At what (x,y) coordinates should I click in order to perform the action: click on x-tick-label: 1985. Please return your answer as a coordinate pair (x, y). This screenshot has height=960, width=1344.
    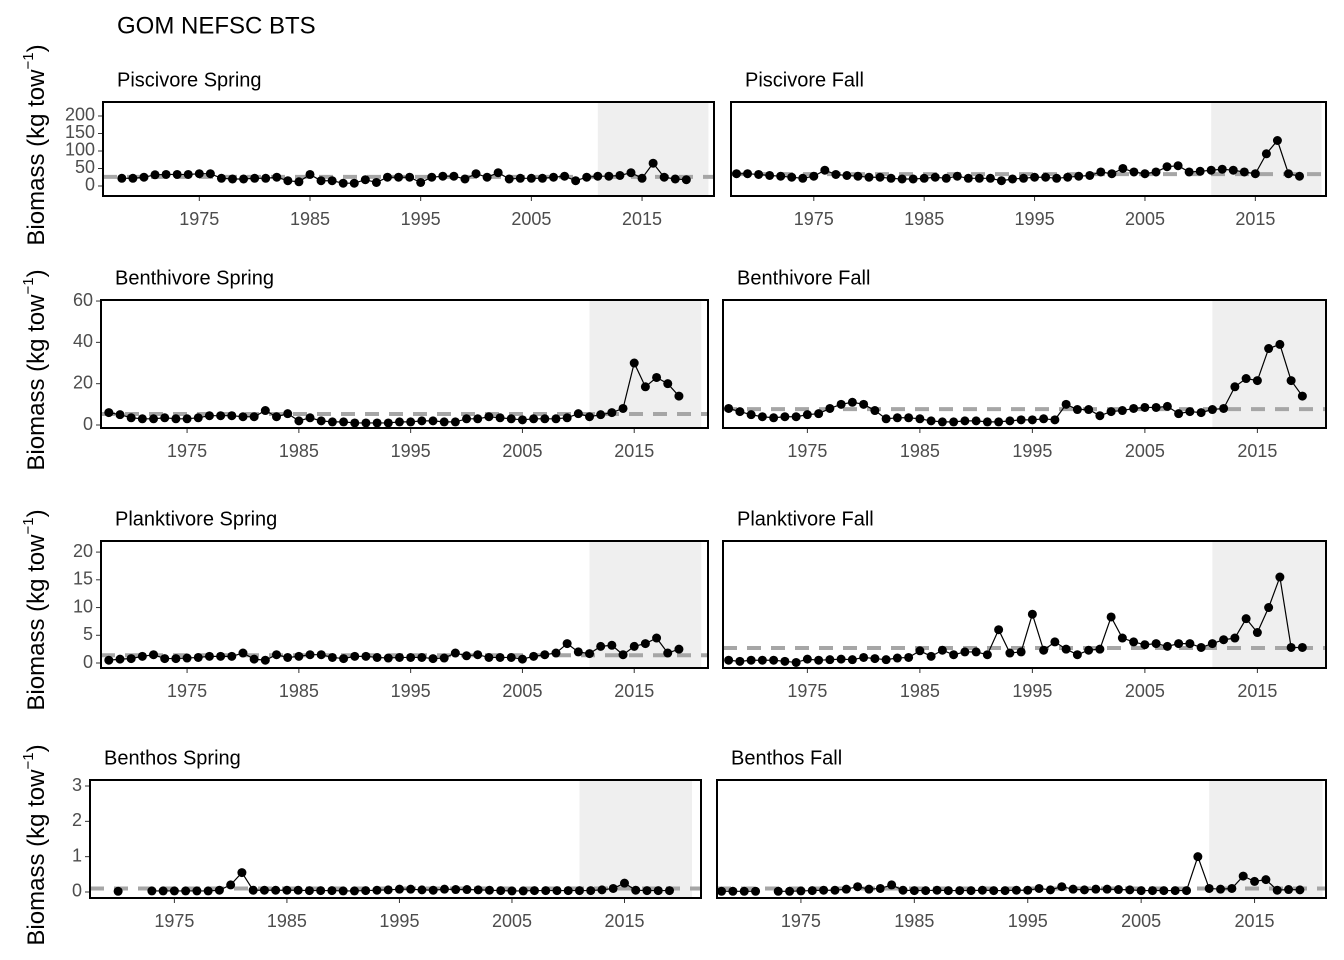
    Looking at the image, I should click on (920, 451).